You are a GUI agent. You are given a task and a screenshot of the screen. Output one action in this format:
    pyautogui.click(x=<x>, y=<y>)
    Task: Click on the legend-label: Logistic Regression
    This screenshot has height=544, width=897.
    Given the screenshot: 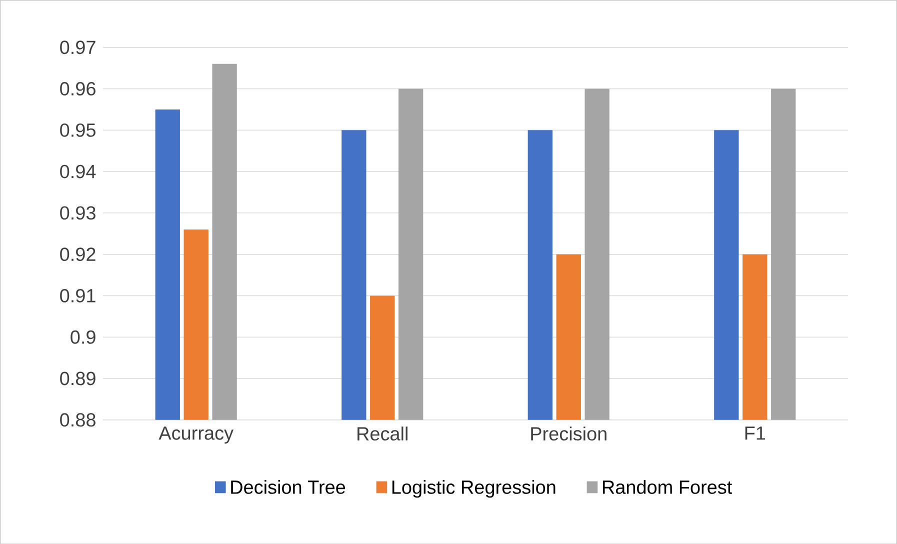 What is the action you would take?
    pyautogui.click(x=474, y=489)
    